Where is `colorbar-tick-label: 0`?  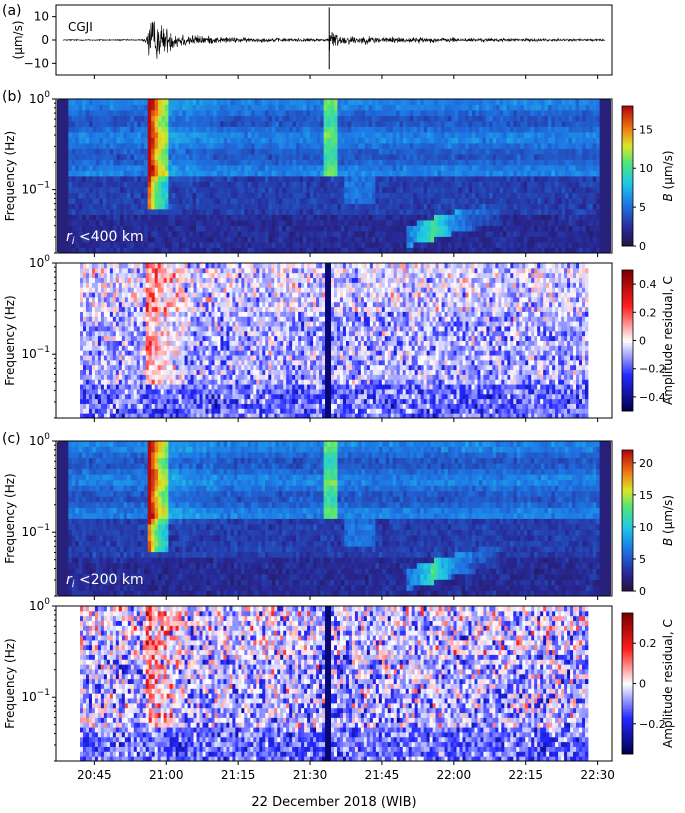 colorbar-tick-label: 0 is located at coordinates (642, 246).